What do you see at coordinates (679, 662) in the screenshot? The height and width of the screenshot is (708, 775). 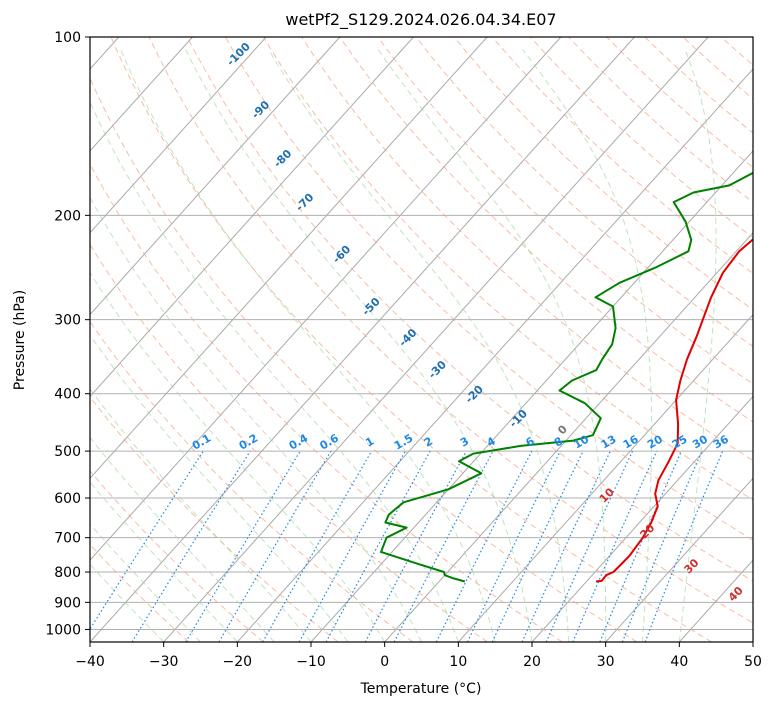 I see `x-tick-label-8: 40` at bounding box center [679, 662].